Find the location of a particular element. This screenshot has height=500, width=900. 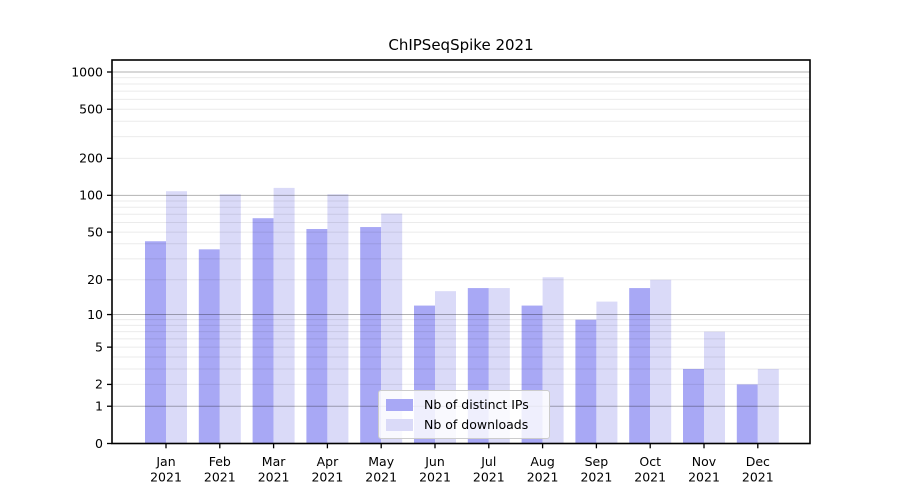

y-tick-label: 10 is located at coordinates (95, 314).